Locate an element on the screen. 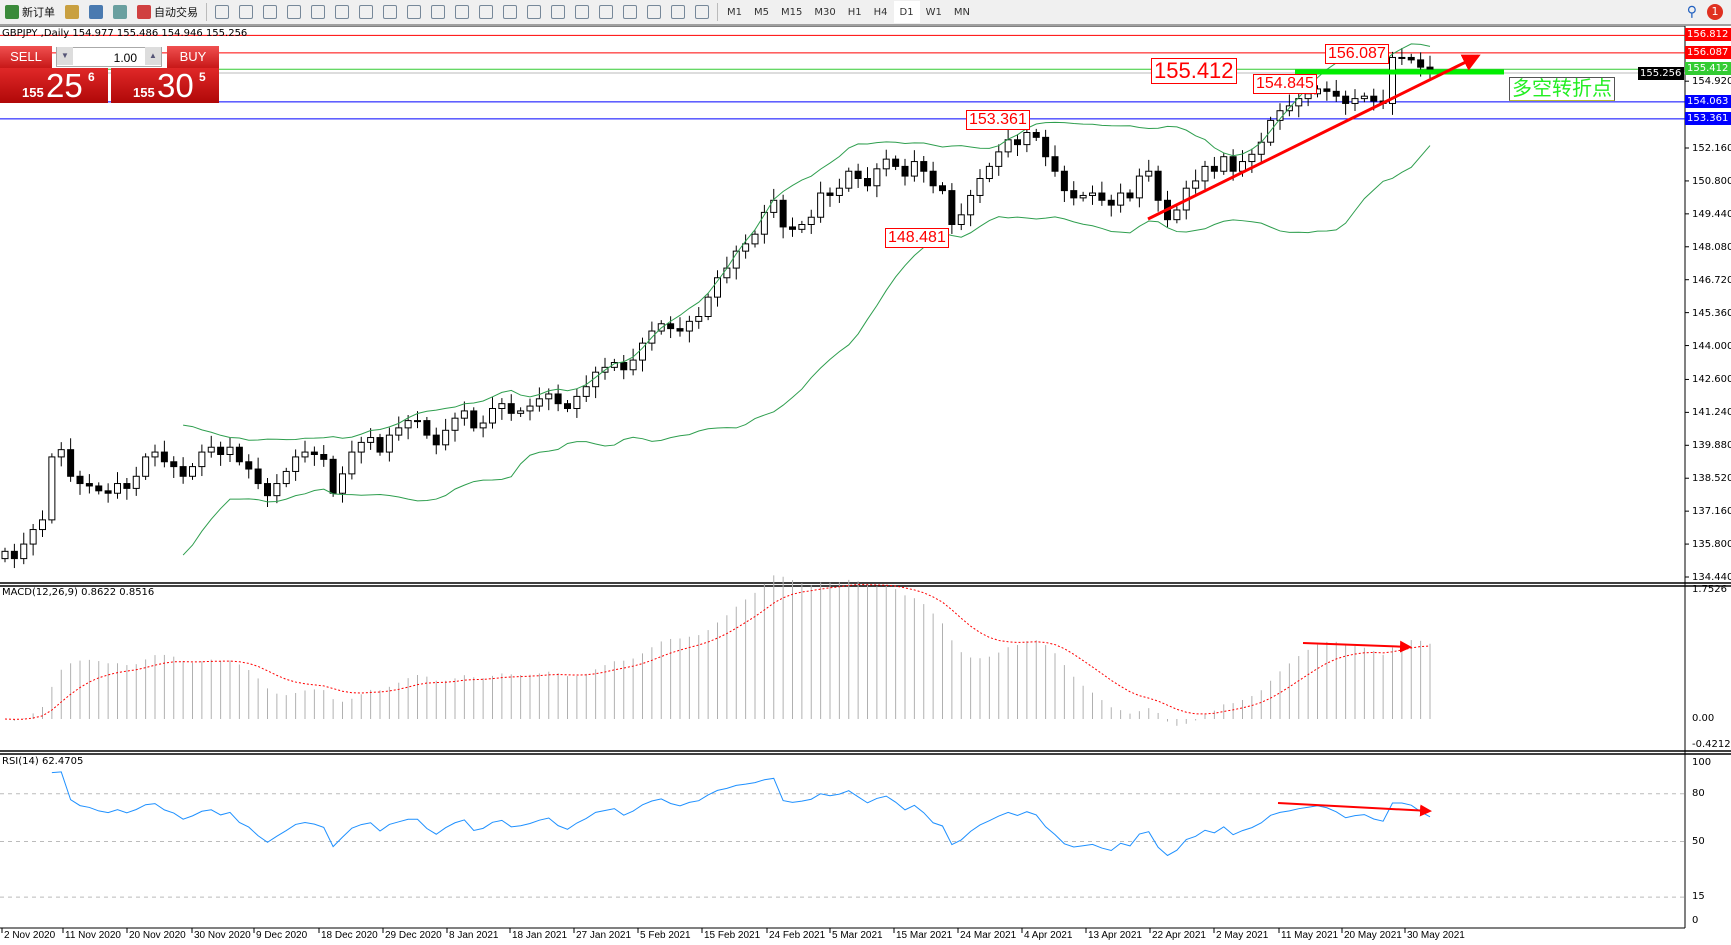  rsi-label: RSI(14) 62.4705 is located at coordinates (43, 761).